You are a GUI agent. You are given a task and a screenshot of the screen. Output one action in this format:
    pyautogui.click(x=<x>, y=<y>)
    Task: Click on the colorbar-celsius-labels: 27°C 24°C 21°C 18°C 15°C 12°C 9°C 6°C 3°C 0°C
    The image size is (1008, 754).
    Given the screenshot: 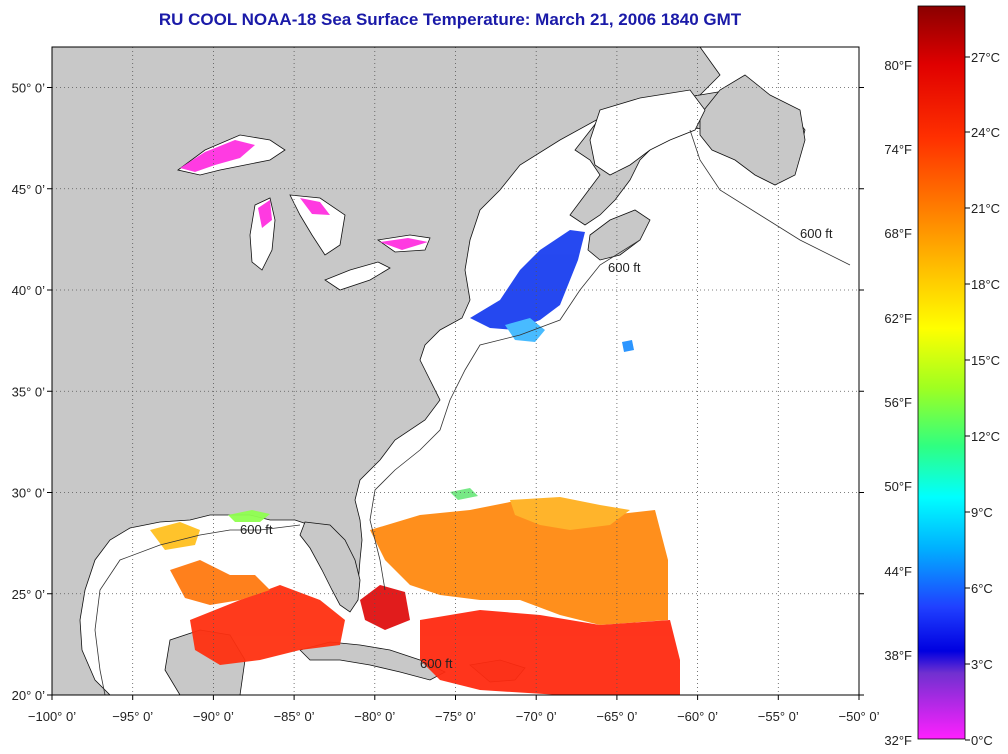 What is the action you would take?
    pyautogui.click(x=982, y=399)
    